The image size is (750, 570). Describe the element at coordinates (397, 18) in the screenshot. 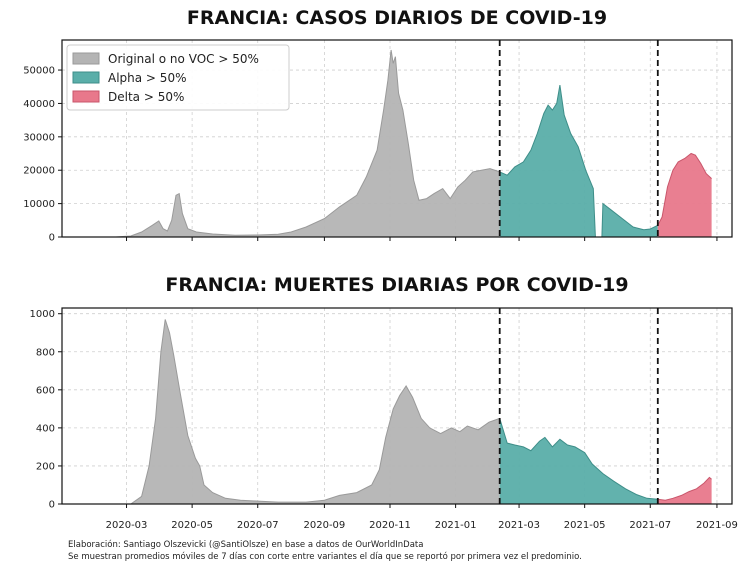

I see `cases-chart-title: FRANCIA: CASOS DIARIOS DE COVID-19` at that location.